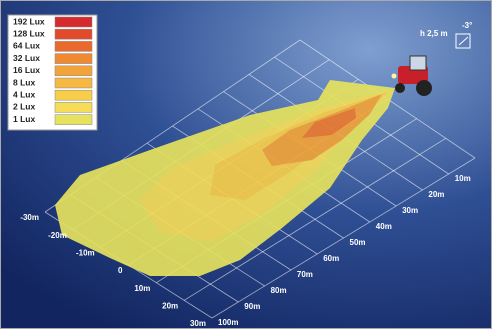 The height and width of the screenshot is (329, 492). I want to click on legend-label: 4 Lux, so click(24, 94).